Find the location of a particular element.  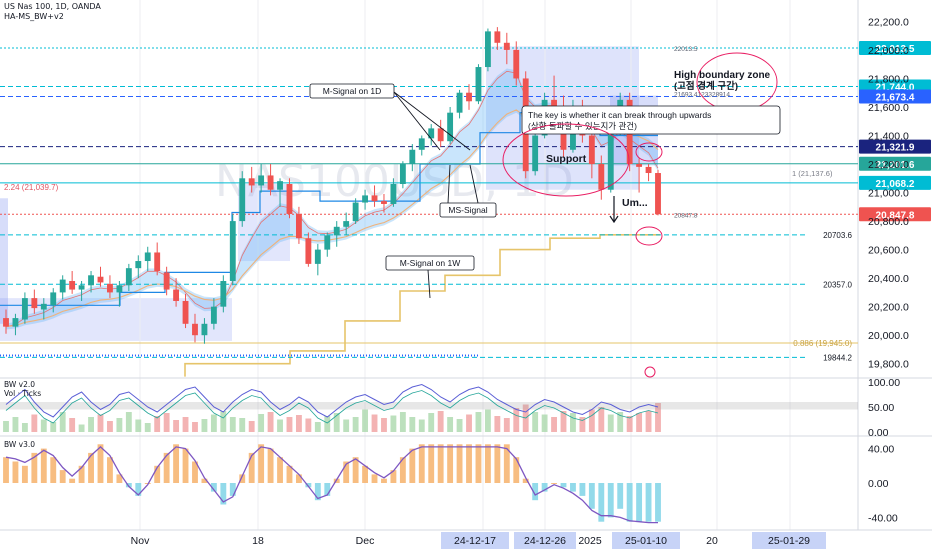

x-highlight-label-3: 25-01-29 is located at coordinates (789, 541).